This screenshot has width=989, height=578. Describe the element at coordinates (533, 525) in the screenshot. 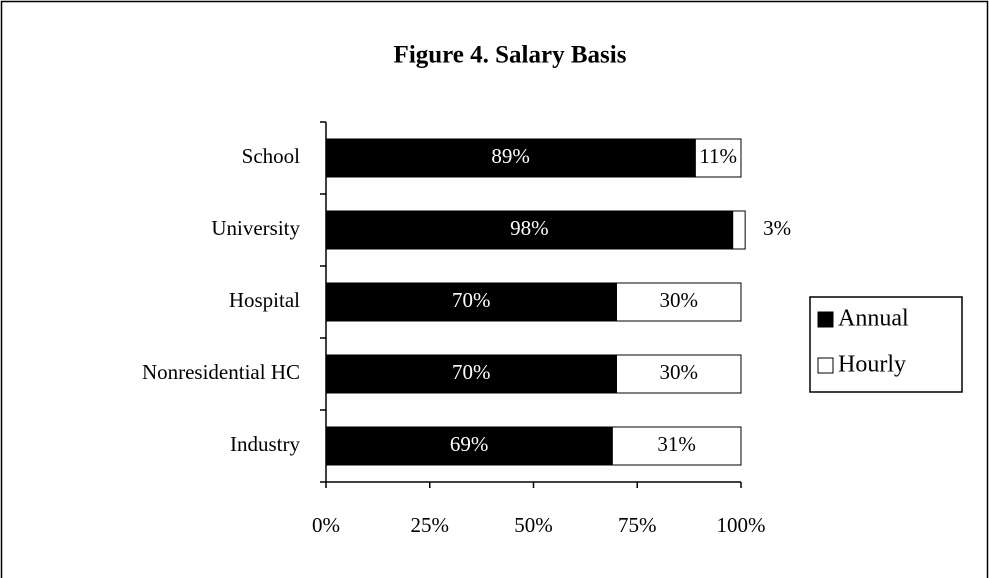

I see `x-tick-label: 50%` at that location.